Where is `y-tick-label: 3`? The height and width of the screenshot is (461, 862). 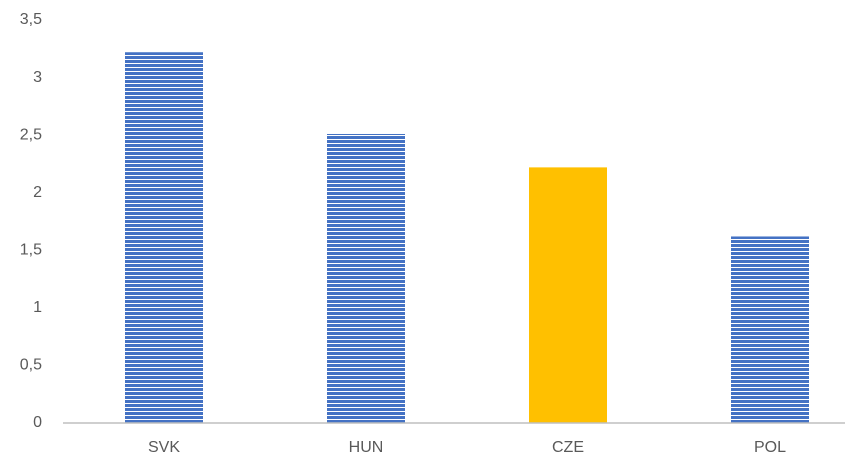
y-tick-label: 3 is located at coordinates (37, 77).